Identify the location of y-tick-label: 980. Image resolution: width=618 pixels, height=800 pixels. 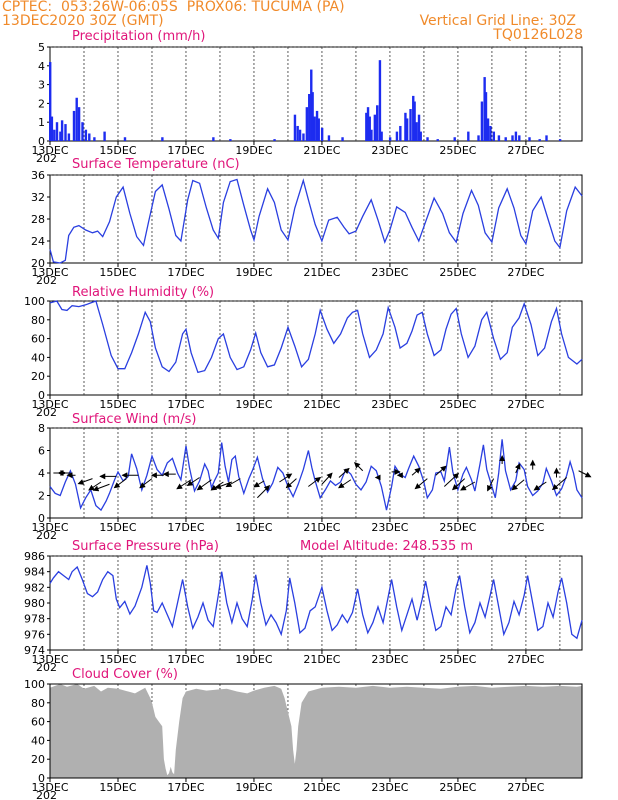
(34, 603).